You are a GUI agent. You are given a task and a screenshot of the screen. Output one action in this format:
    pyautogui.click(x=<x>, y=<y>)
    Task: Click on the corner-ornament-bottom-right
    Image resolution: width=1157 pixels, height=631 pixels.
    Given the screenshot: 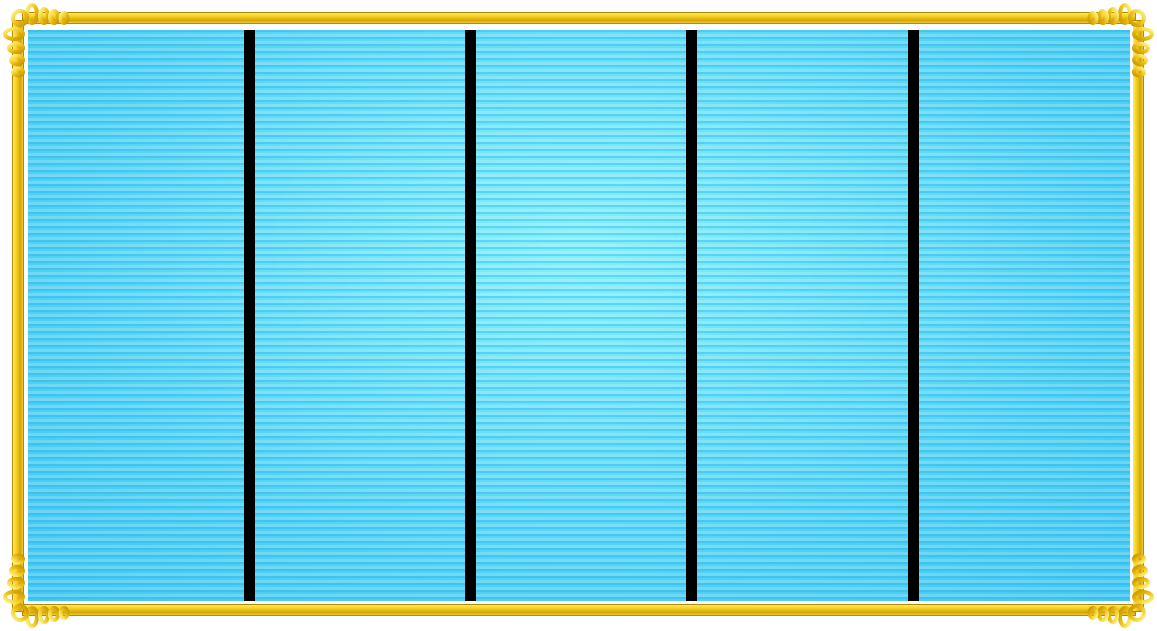 What is the action you would take?
    pyautogui.click(x=1120, y=590)
    